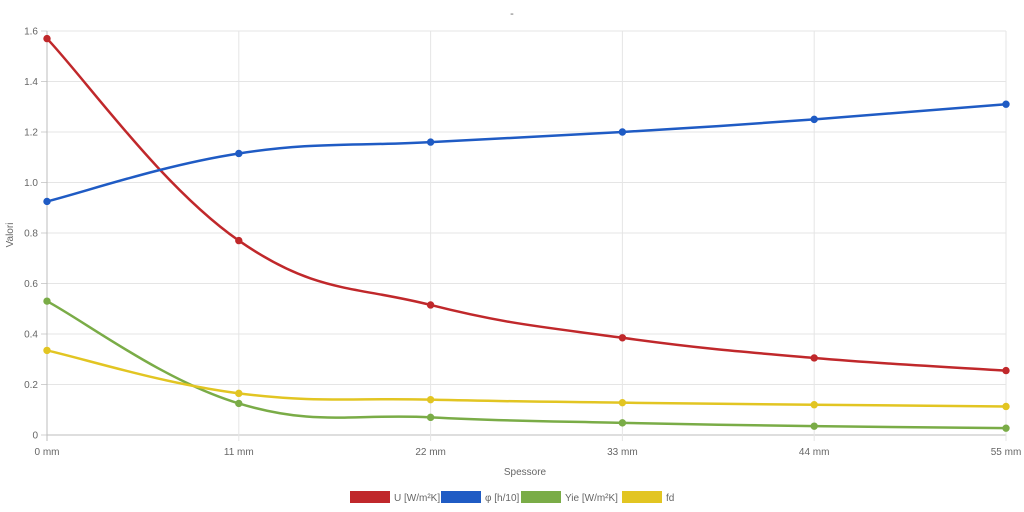 Image resolution: width=1024 pixels, height=512 pixels. Describe the element at coordinates (591, 498) in the screenshot. I see `legend-label: Yie [W/m²K]` at that location.